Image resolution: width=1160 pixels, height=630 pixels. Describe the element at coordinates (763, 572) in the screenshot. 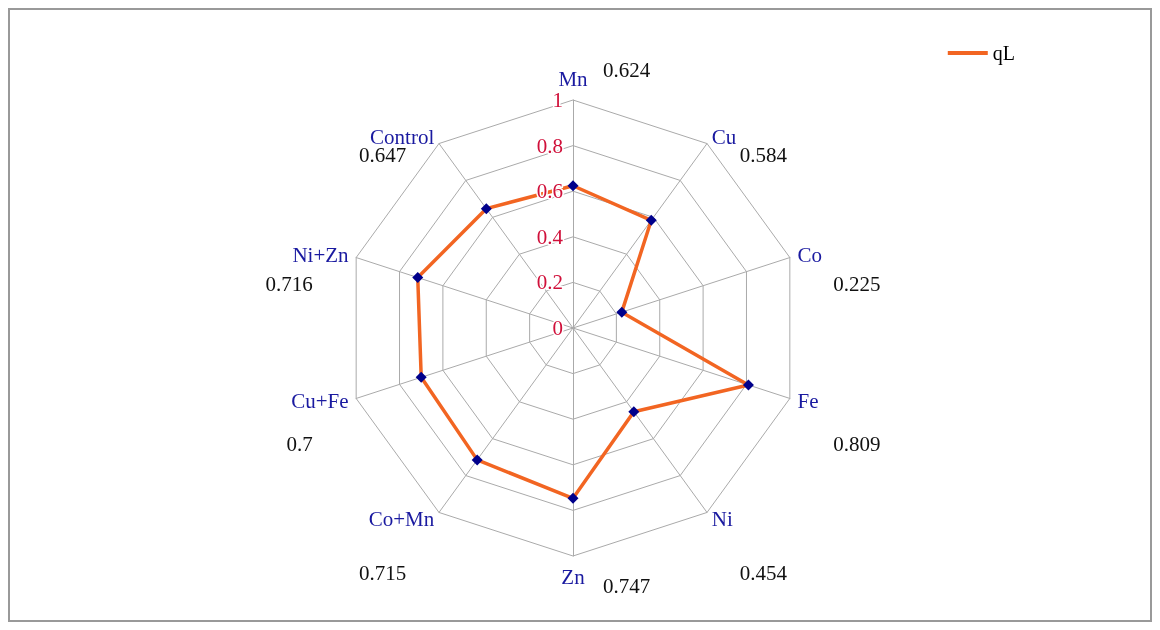

I see `text: 0.454` at that location.